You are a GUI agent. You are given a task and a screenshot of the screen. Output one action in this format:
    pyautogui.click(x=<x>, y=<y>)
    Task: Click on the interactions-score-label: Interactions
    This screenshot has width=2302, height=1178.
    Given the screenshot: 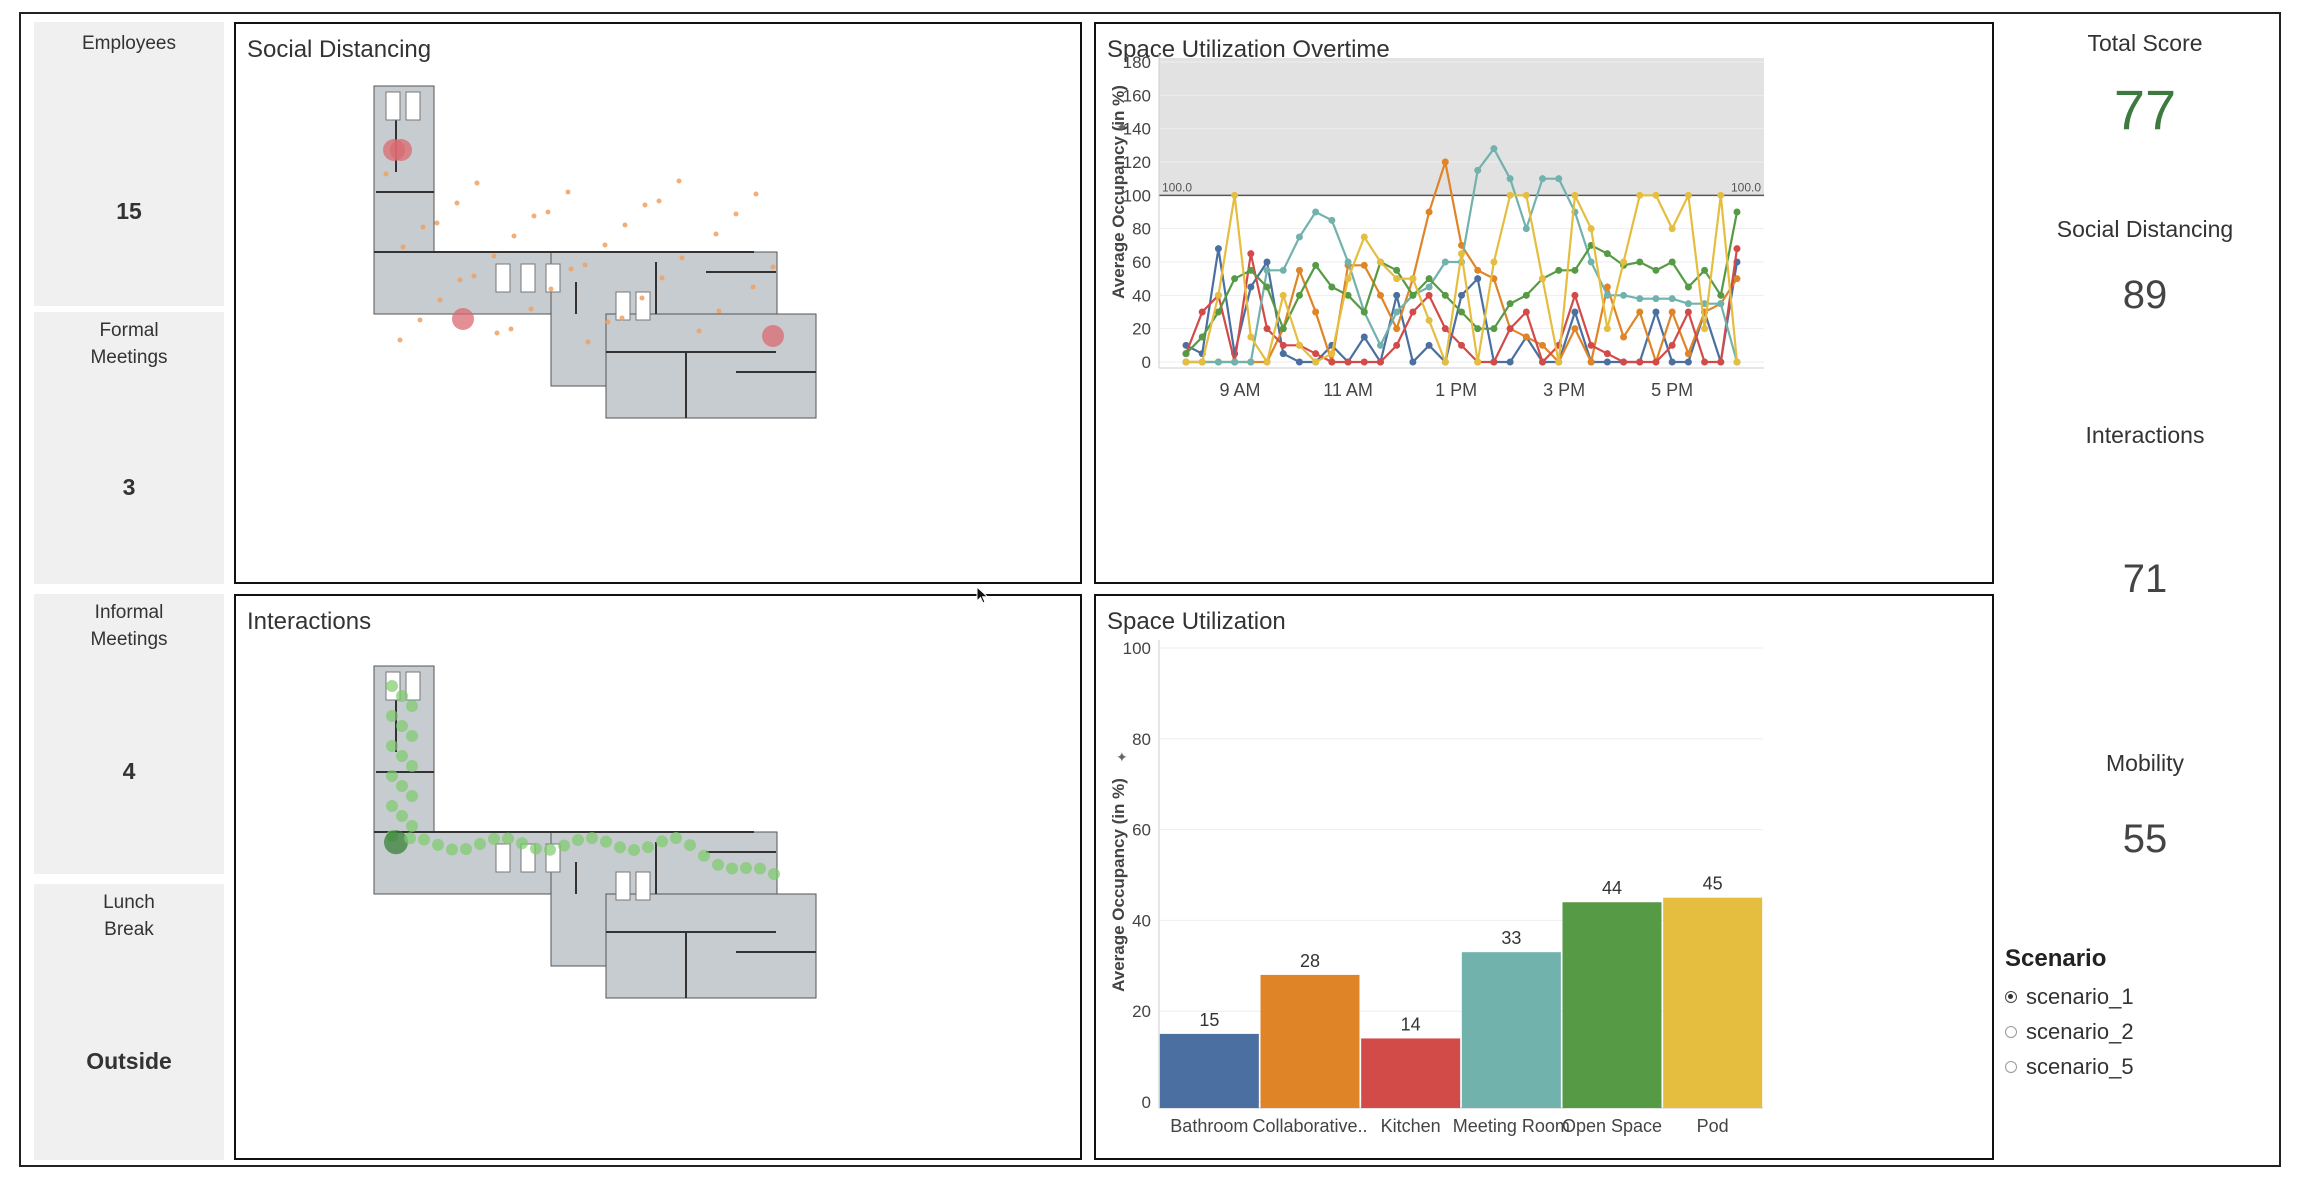 What is the action you would take?
    pyautogui.click(x=2145, y=435)
    